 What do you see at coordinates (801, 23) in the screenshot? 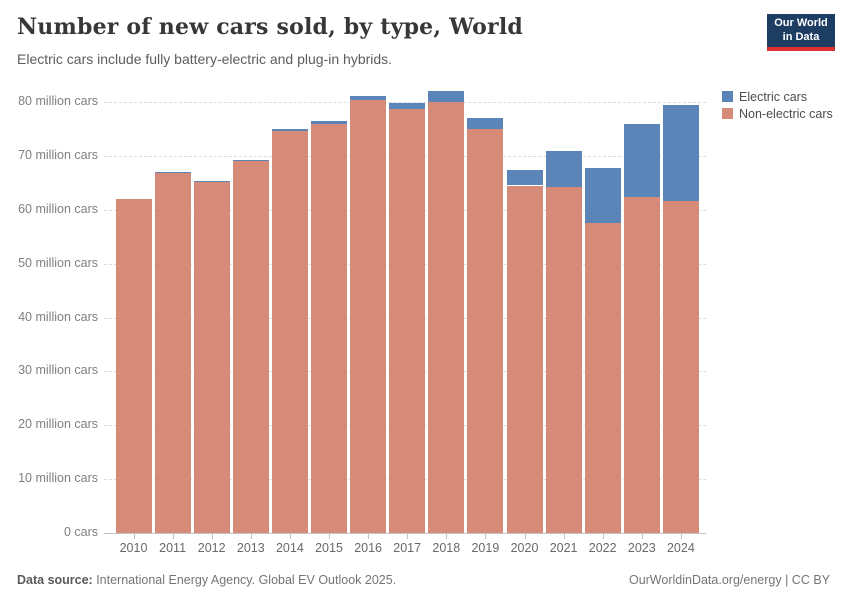
I see `owid-logo-line1: Our World` at bounding box center [801, 23].